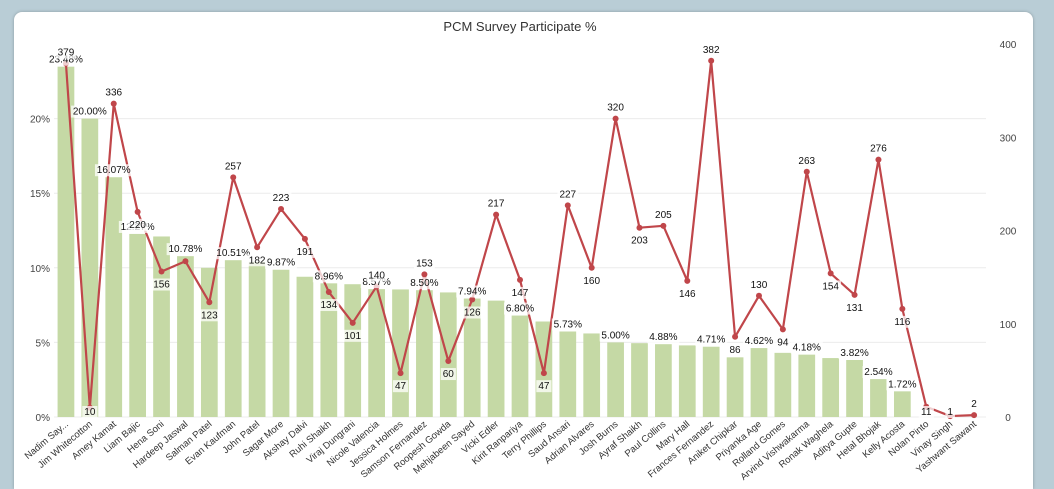 The image size is (1054, 489). I want to click on line-value-label: 11, so click(926, 412).